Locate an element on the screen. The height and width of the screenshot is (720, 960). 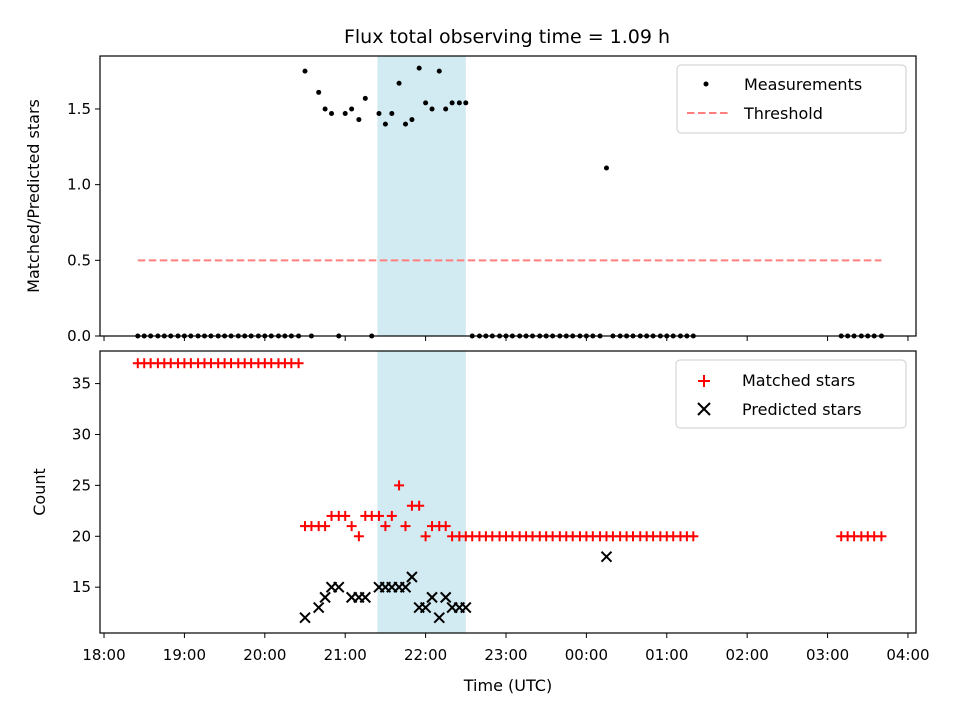
top-y-ticks: 0.0 0.5 1.0 1.5 is located at coordinates (83, 222).